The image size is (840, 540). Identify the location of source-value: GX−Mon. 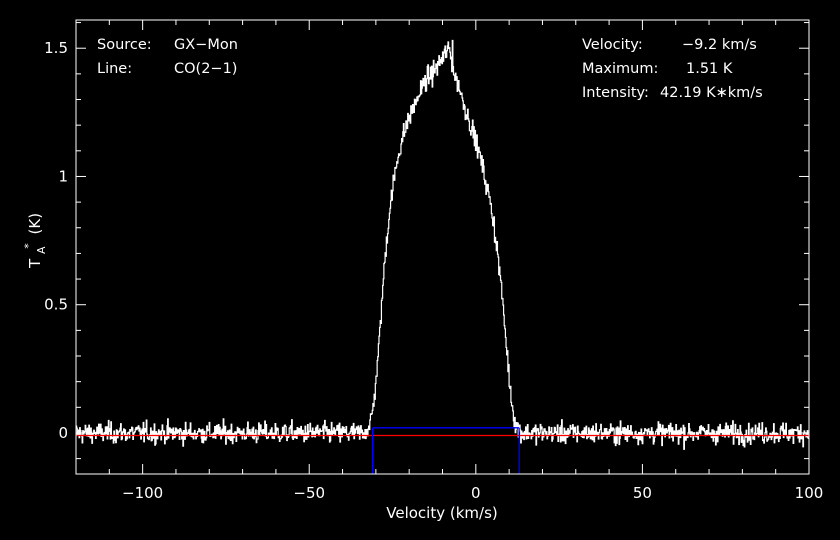
(206, 45).